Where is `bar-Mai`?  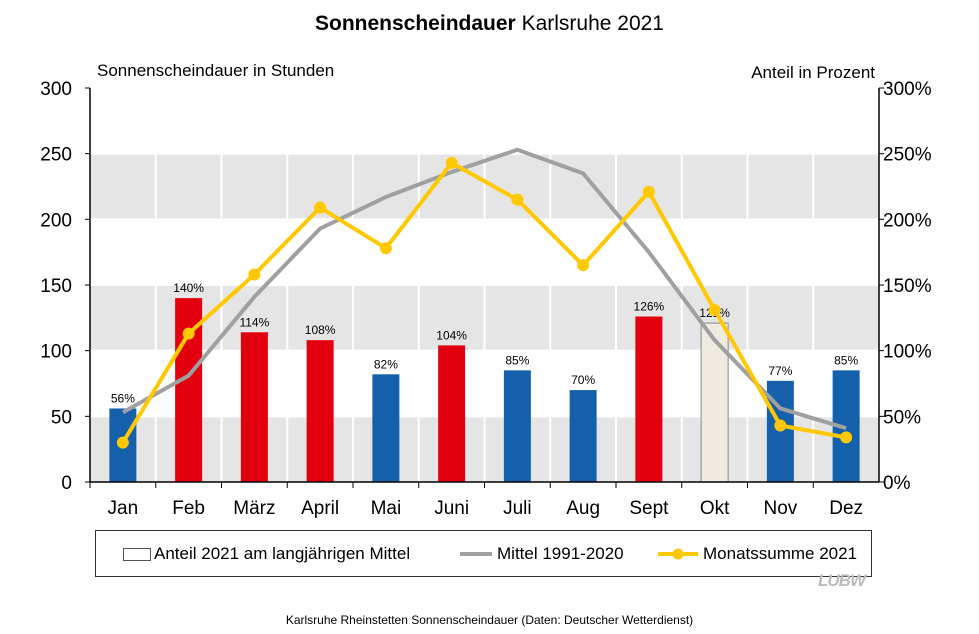 bar-Mai is located at coordinates (386, 428).